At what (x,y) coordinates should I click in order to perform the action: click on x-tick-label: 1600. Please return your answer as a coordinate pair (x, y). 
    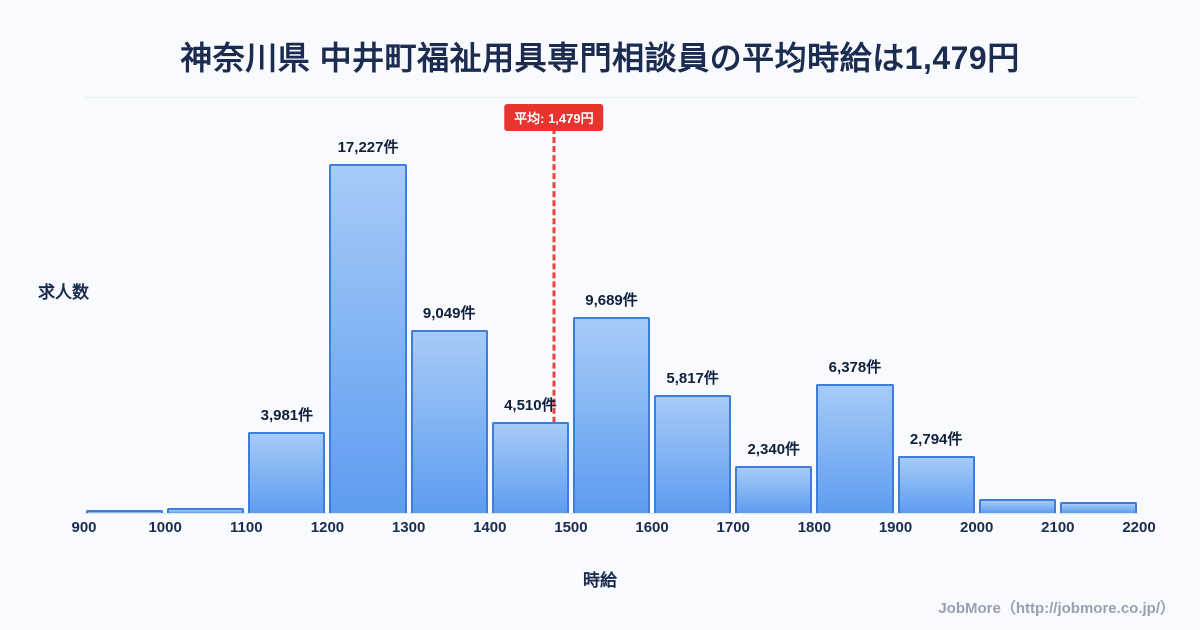
    Looking at the image, I should click on (652, 527).